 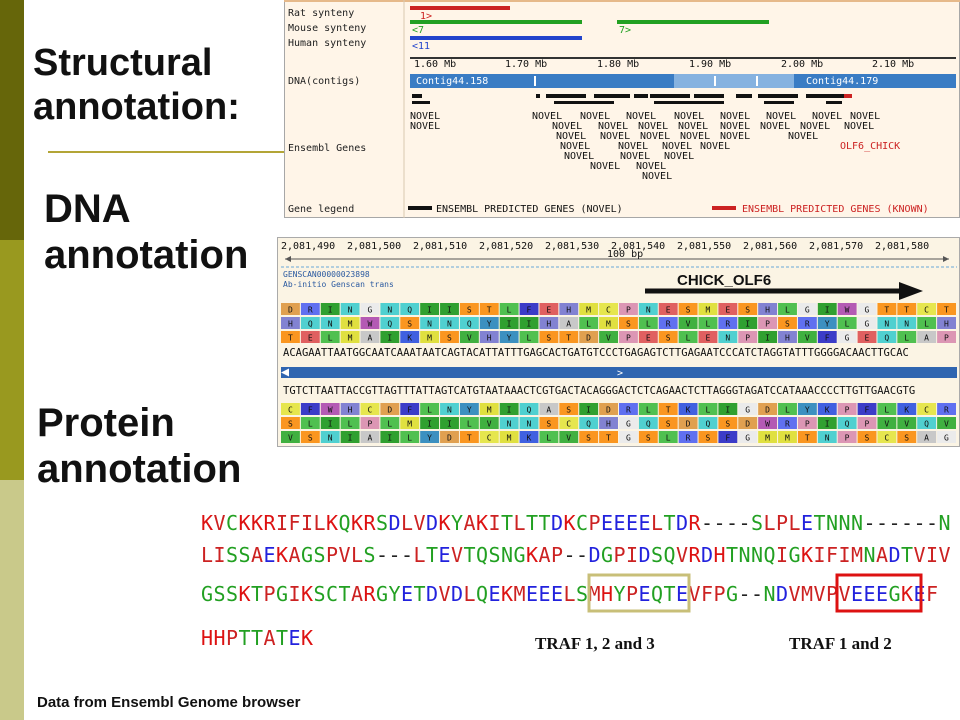 What do you see at coordinates (595, 594) in the screenshot?
I see `alignment-residue: M` at bounding box center [595, 594].